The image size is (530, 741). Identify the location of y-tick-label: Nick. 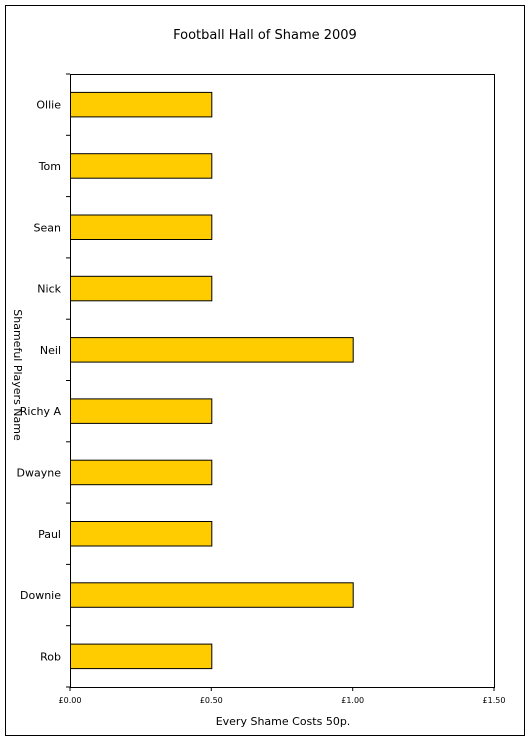
(49, 289).